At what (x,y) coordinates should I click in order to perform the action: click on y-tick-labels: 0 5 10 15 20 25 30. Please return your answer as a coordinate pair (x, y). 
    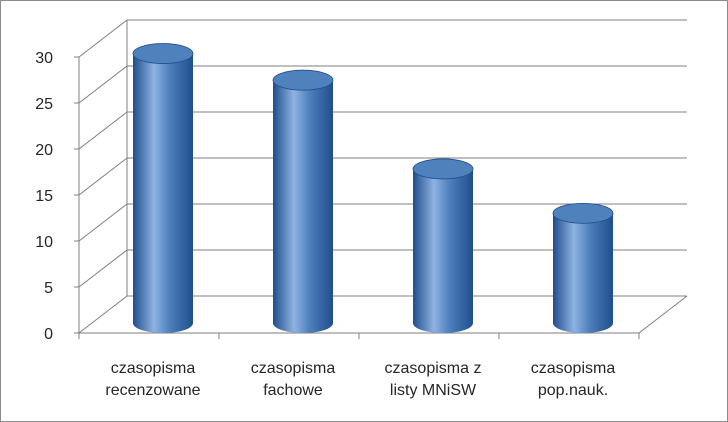
    Looking at the image, I should click on (44, 196).